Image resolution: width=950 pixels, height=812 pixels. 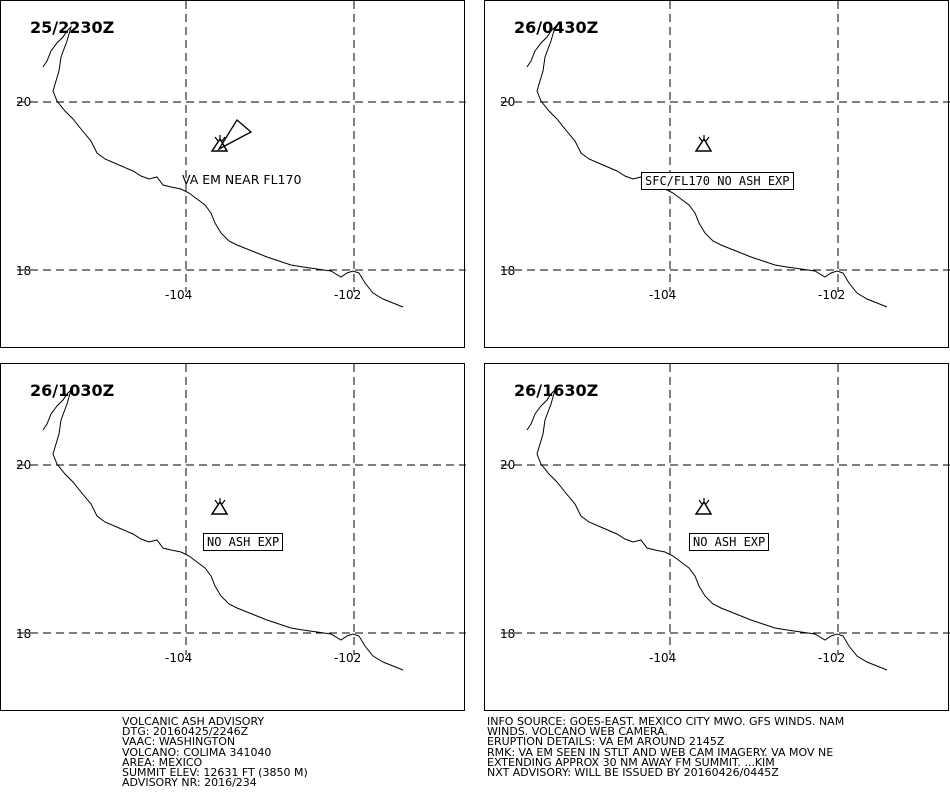 I want to click on footer-line: VOLCANIC ASH ADVISORY, so click(x=193, y=721).